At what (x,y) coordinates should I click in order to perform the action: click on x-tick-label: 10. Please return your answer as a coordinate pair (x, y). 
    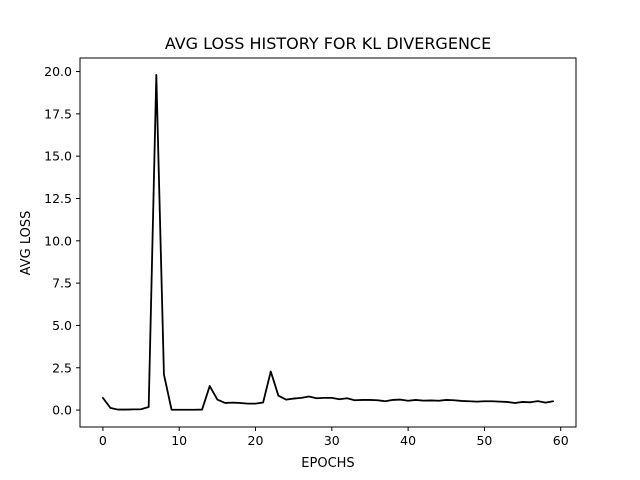
    Looking at the image, I should click on (179, 440).